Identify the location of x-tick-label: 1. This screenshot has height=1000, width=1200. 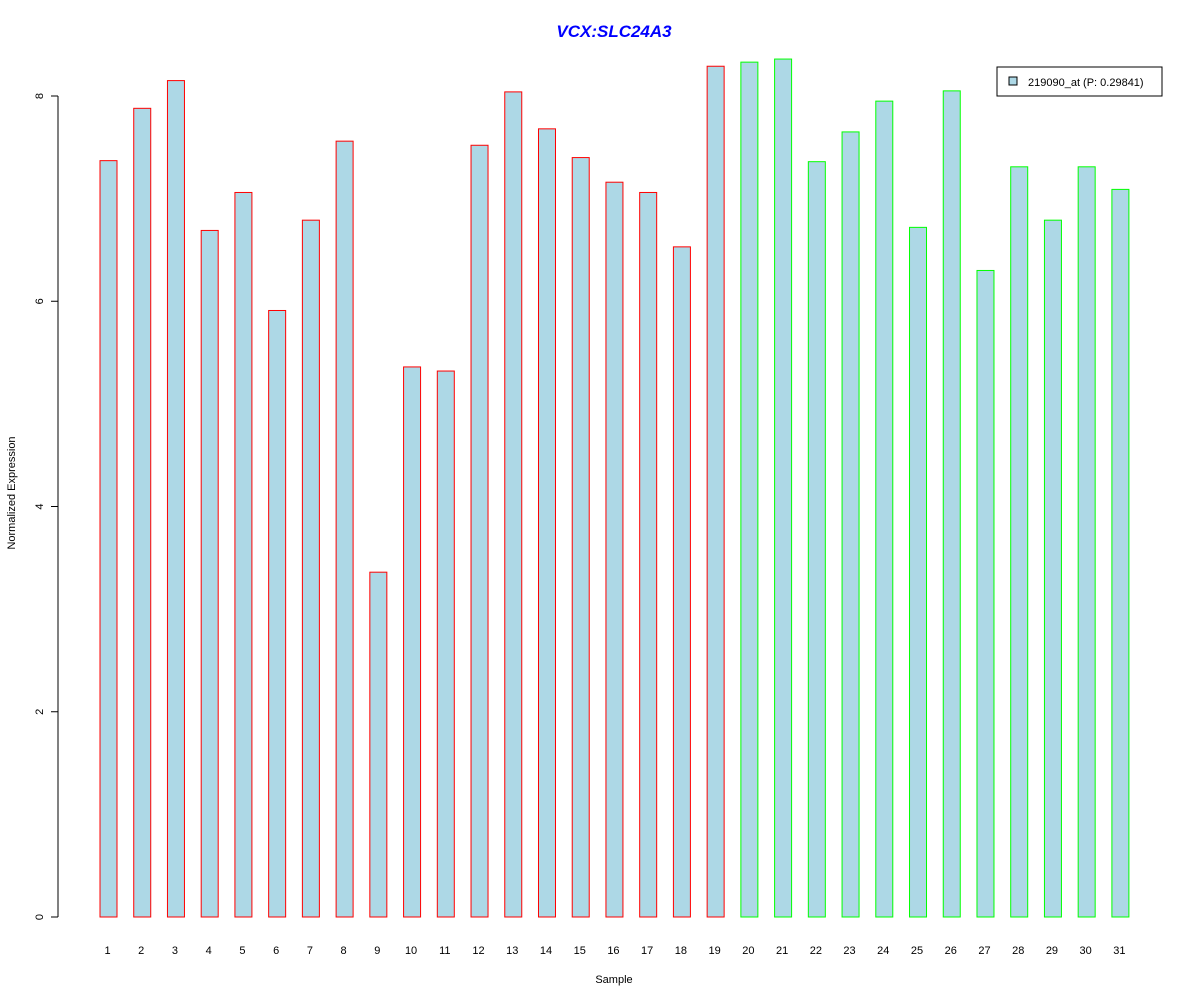
(107, 951).